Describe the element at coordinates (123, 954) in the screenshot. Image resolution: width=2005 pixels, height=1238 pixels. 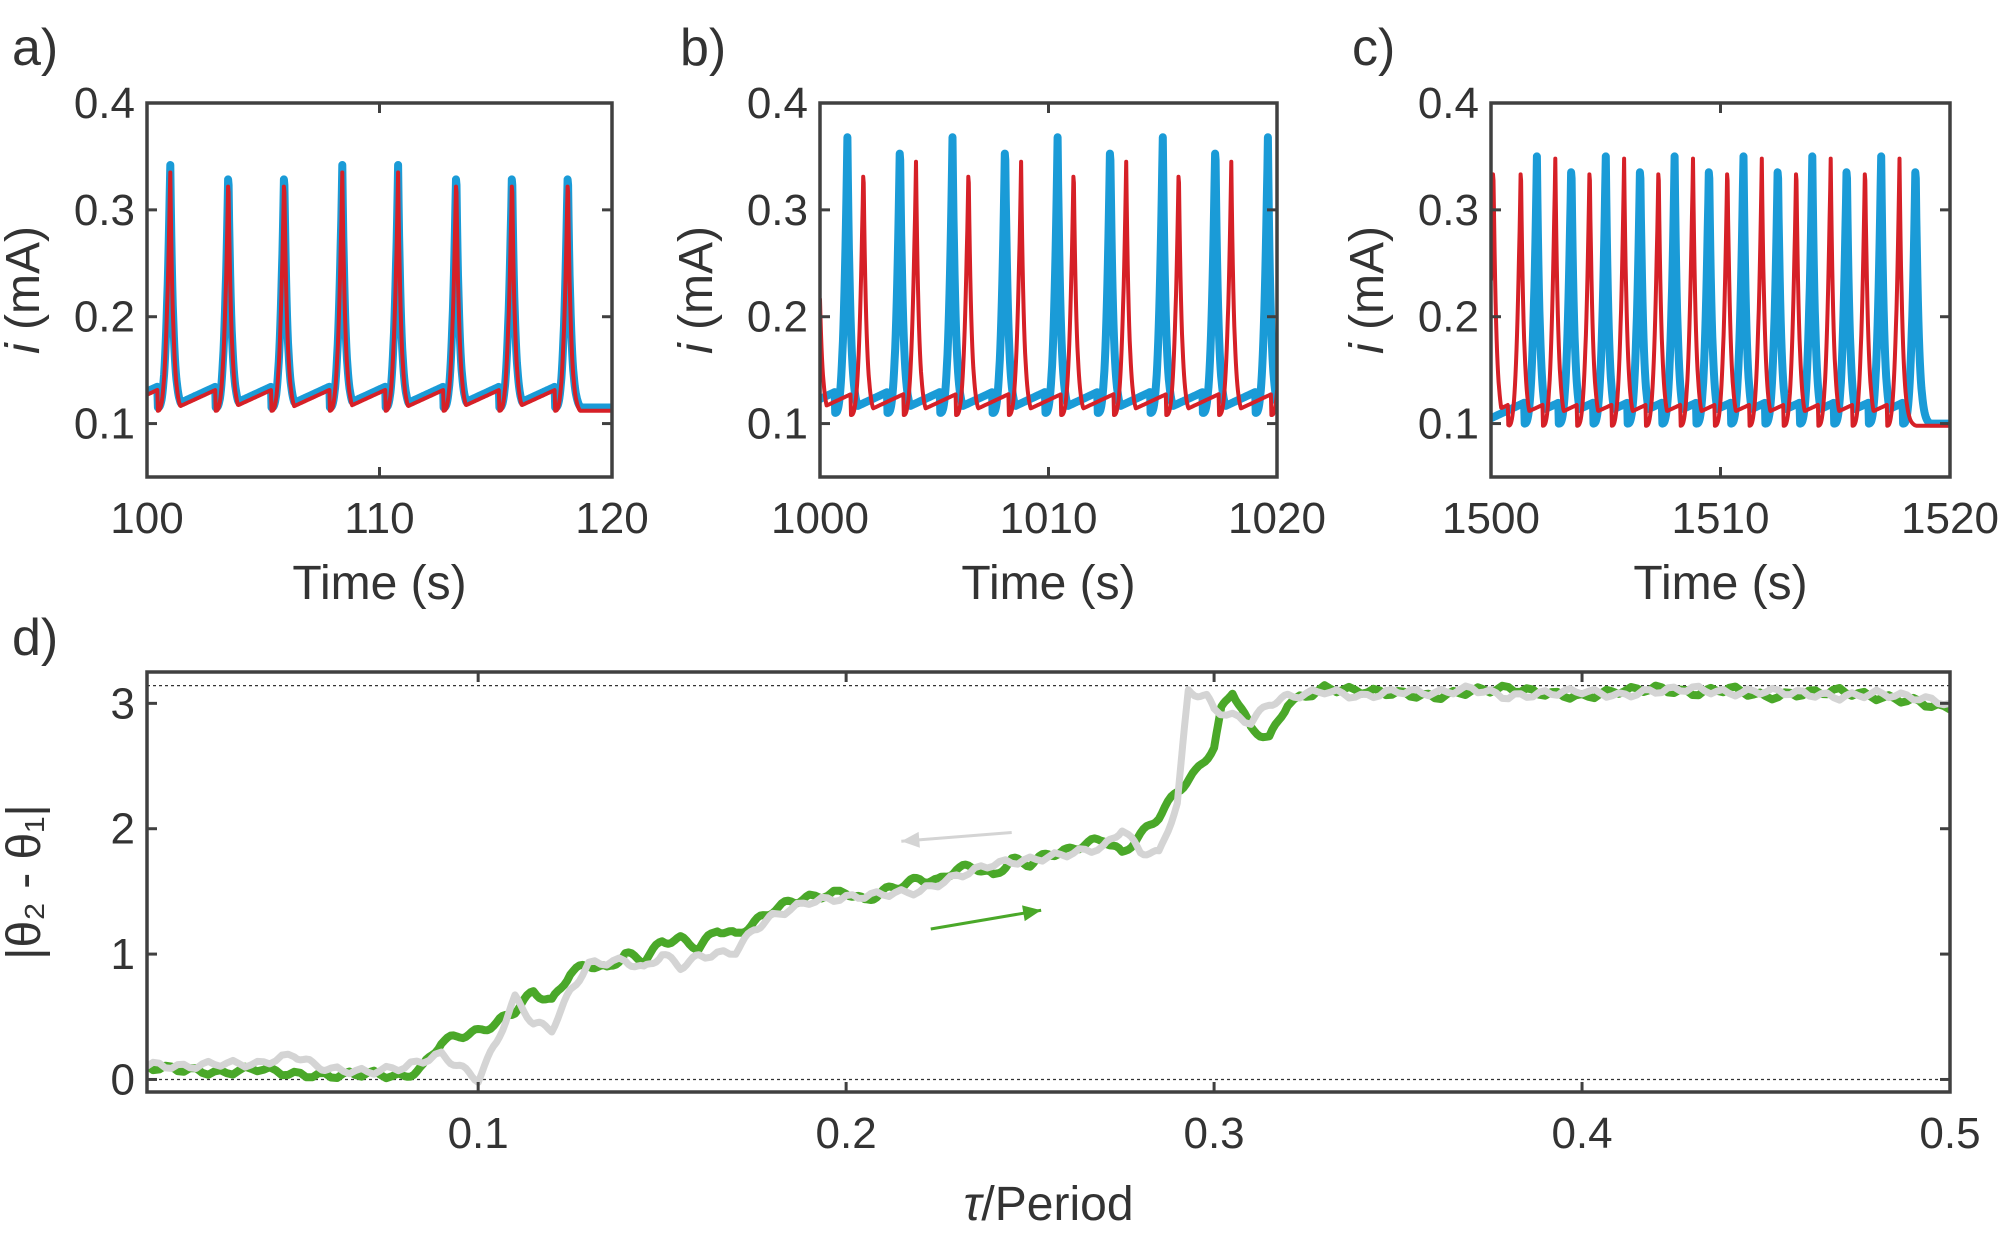
I see `y-tick-label: 1` at that location.